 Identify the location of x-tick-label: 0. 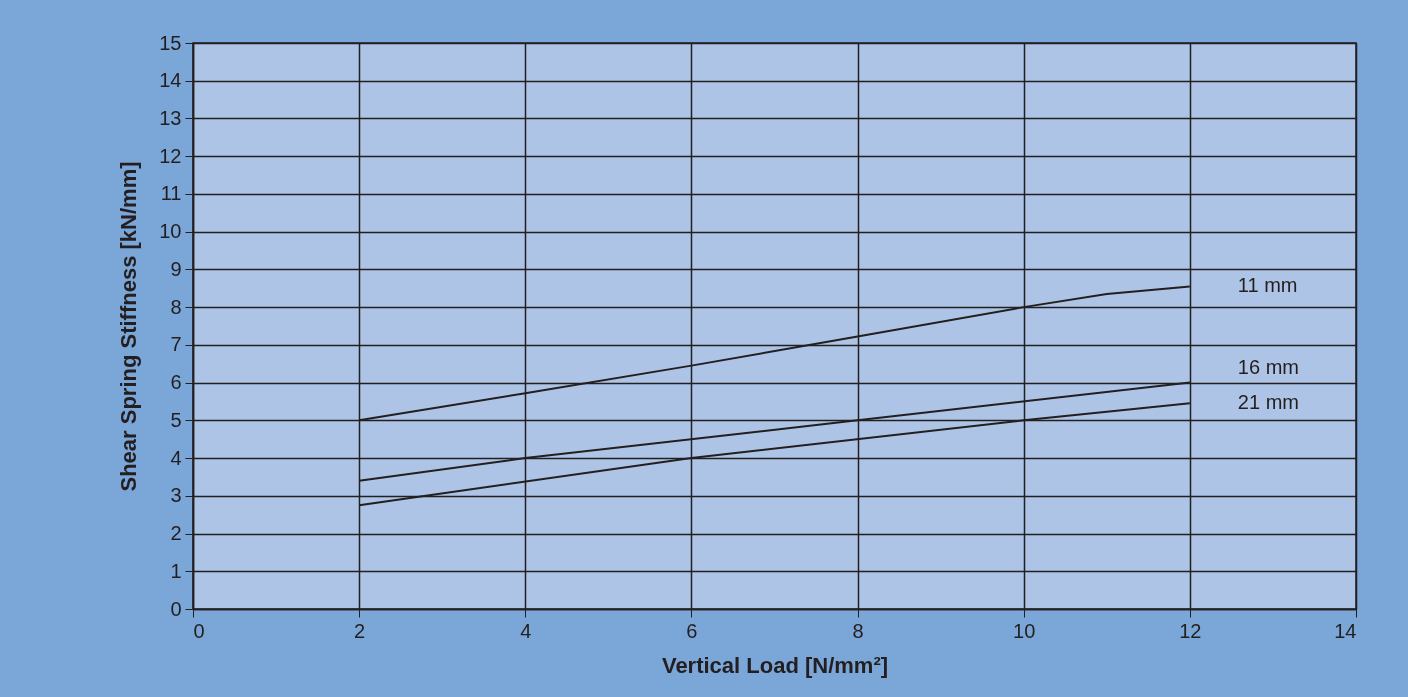
(199, 630).